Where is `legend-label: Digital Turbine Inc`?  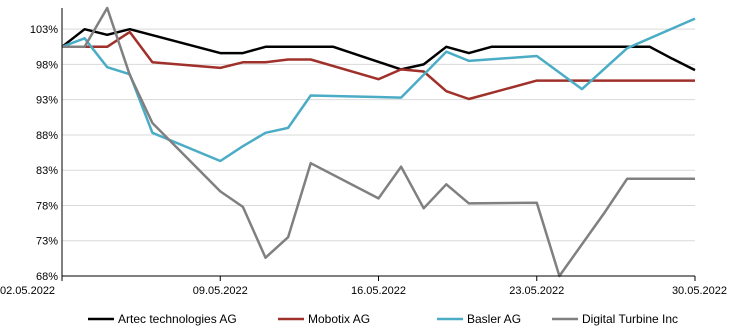
legend-label: Digital Turbine Inc is located at coordinates (630, 319).